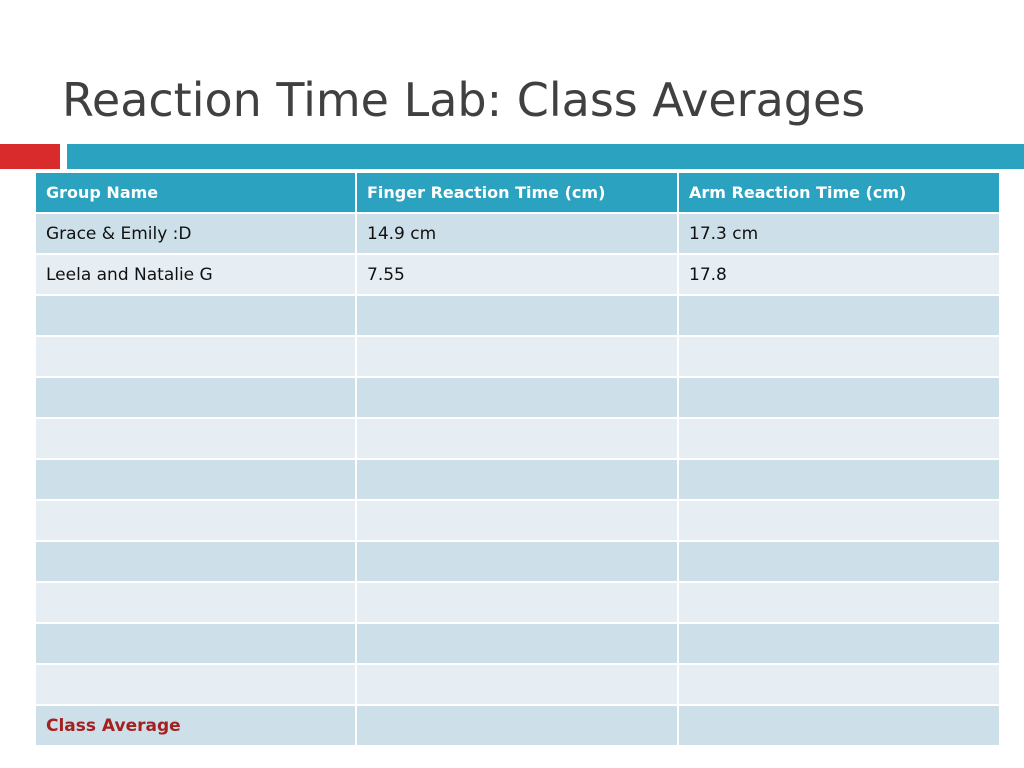  What do you see at coordinates (30, 156) in the screenshot?
I see `accent-bar-red` at bounding box center [30, 156].